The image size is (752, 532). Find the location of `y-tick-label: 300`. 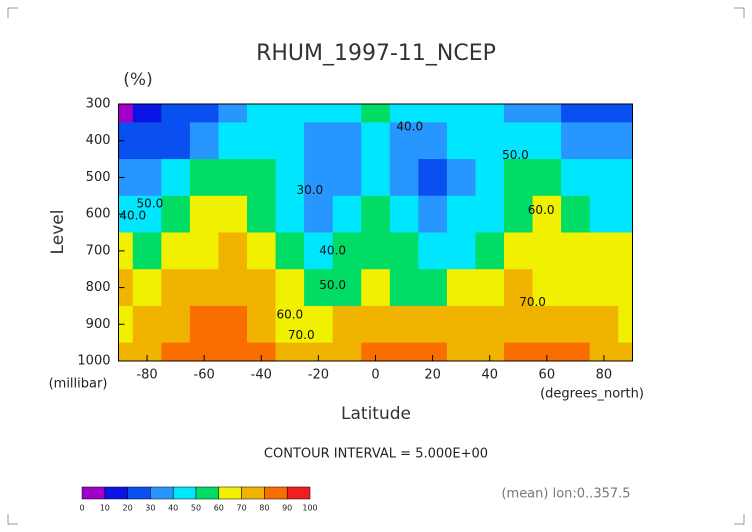

y-tick-label: 300 is located at coordinates (98, 104).